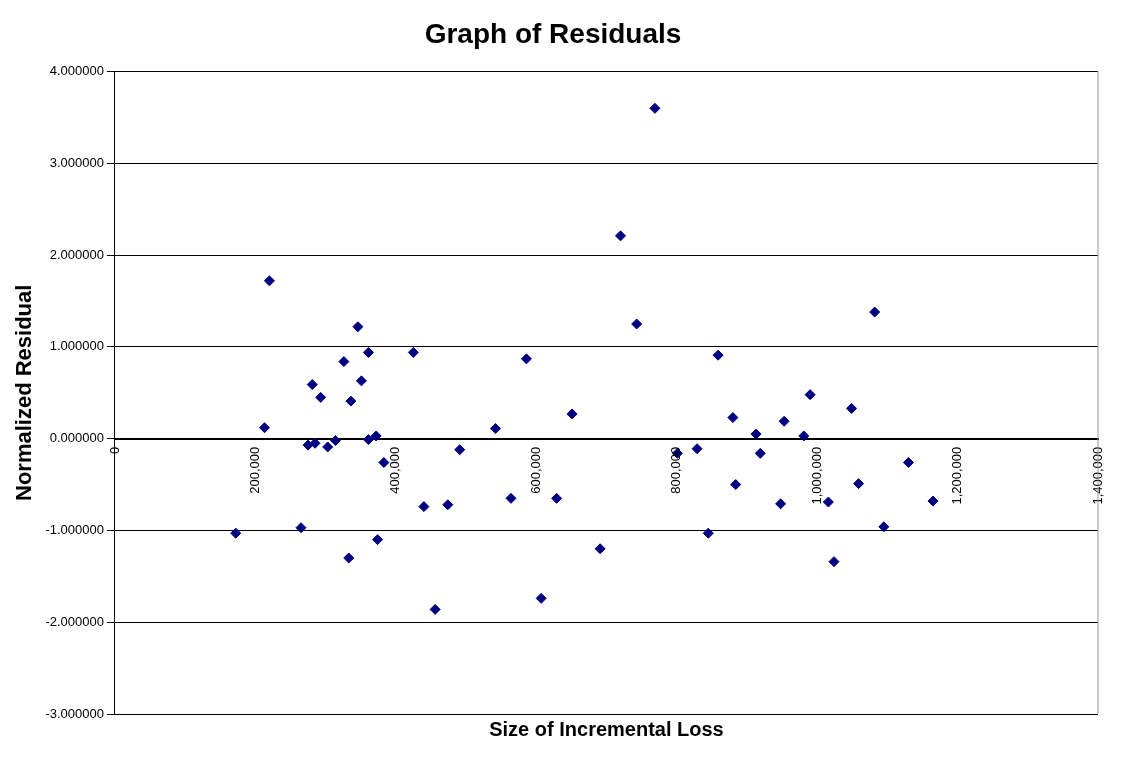 This screenshot has height=761, width=1140. What do you see at coordinates (76, 254) in the screenshot?
I see `y-tick-label: 2.000000` at bounding box center [76, 254].